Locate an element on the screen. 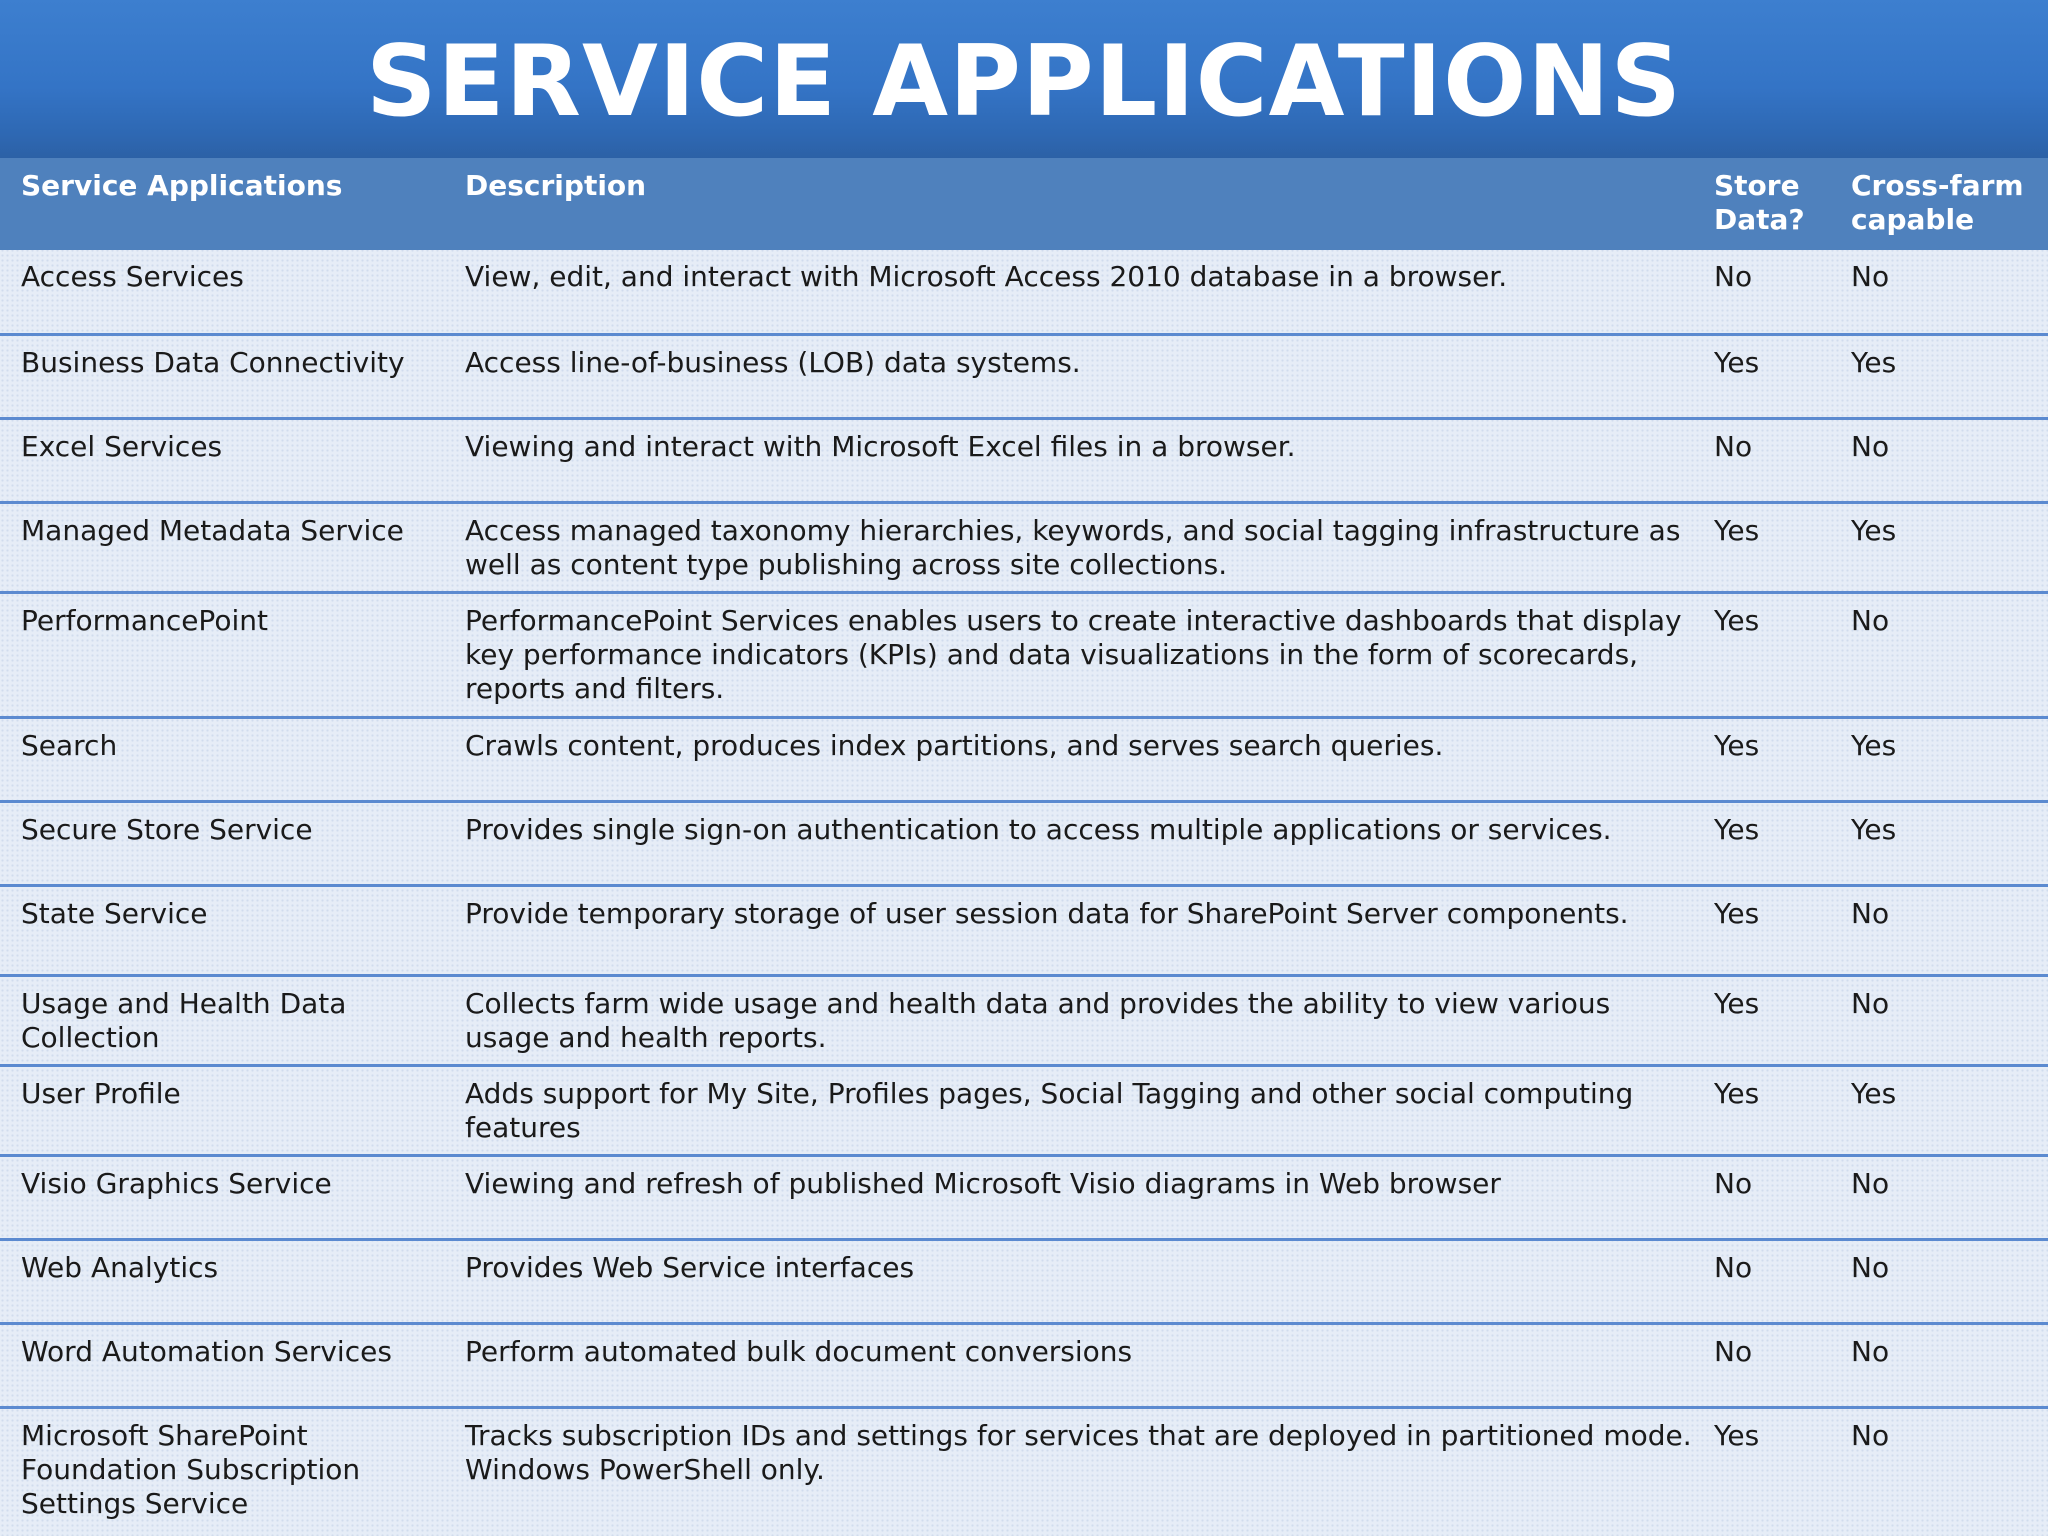 This screenshot has width=2048, height=1536. cell-service-name: User Profile is located at coordinates (222, 1109).